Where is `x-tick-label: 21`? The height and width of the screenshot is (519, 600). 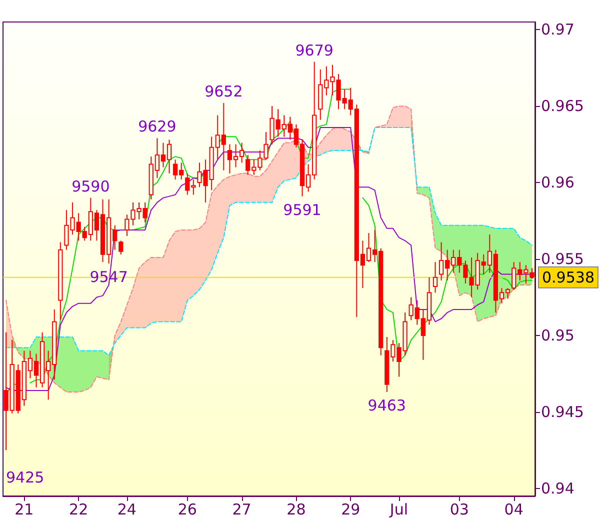
x-tick-label: 21 is located at coordinates (24, 509).